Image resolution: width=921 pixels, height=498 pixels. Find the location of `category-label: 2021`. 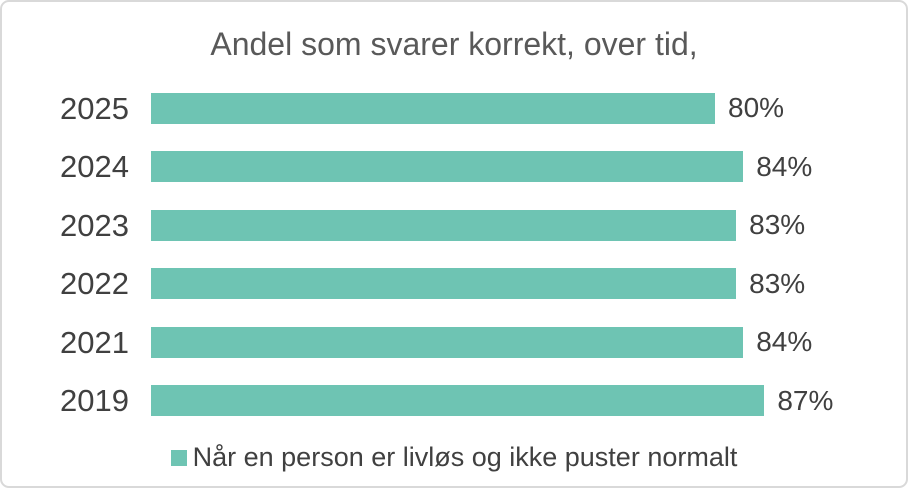

category-label: 2021 is located at coordinates (94, 342).